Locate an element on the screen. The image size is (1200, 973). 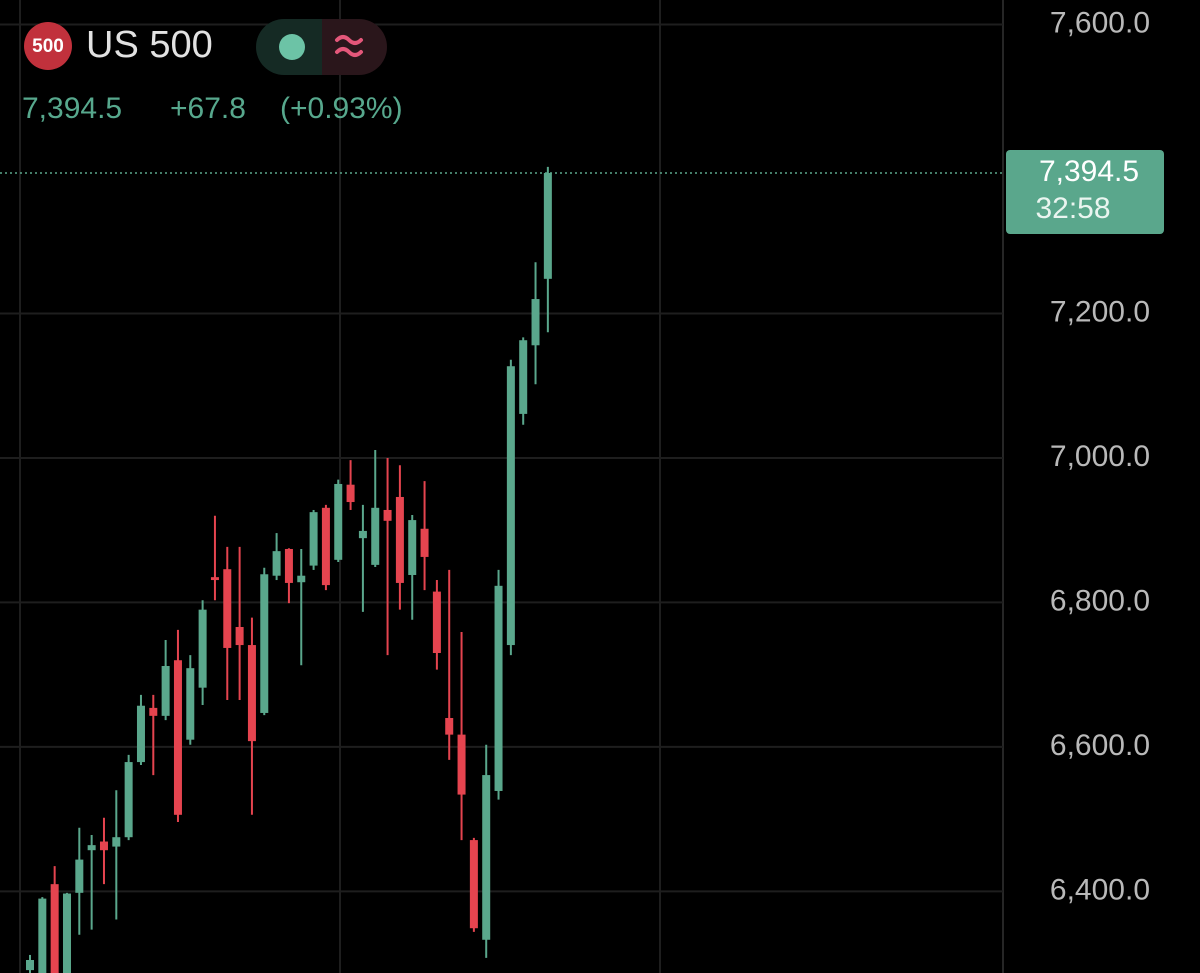
y-tick-label: 6,600.0 is located at coordinates (1100, 745).